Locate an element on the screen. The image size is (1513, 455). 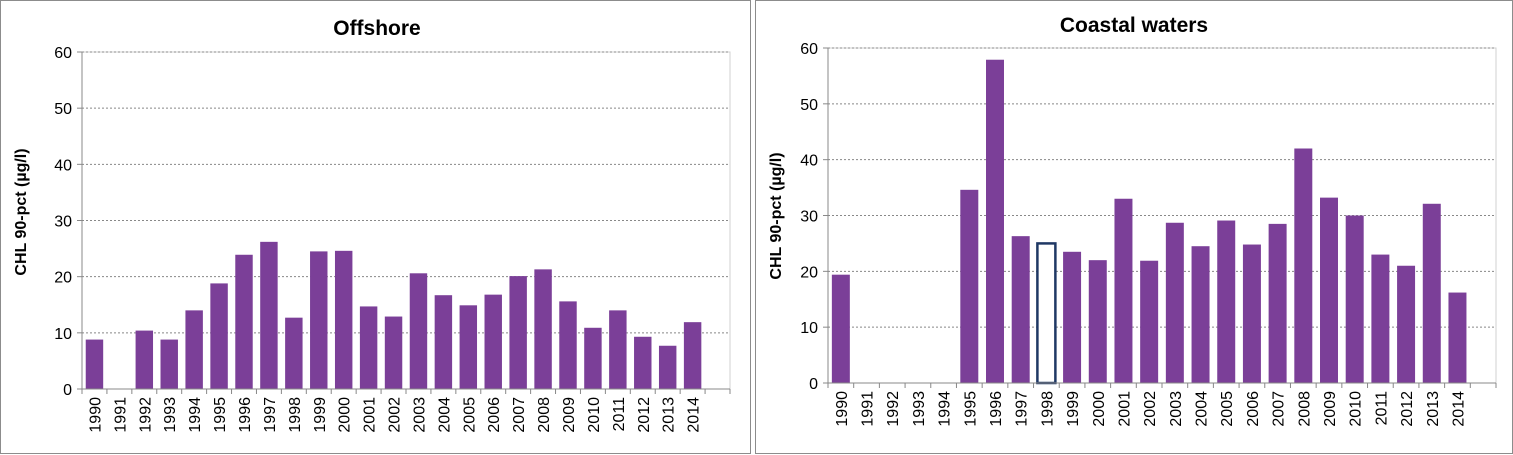
chart-title: Coastal waters is located at coordinates (1134, 25).